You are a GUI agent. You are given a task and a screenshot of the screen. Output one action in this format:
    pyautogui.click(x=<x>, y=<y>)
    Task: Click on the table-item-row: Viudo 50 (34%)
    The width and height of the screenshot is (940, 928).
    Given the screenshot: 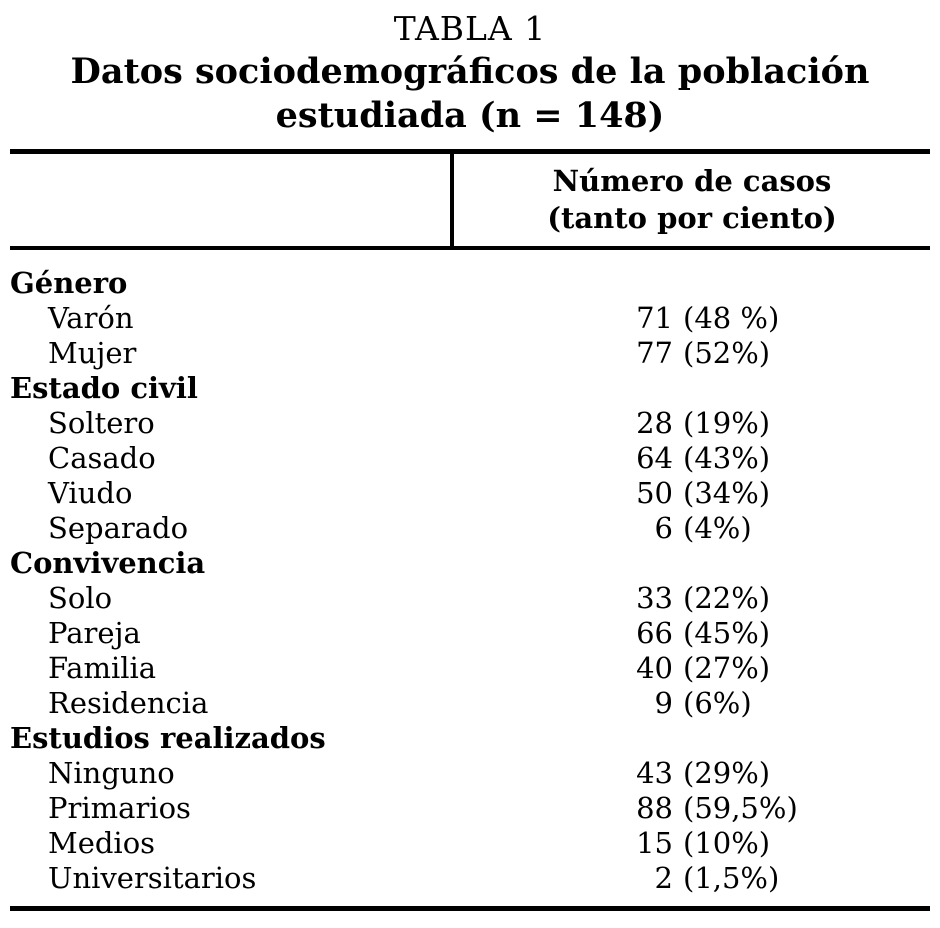 What is the action you would take?
    pyautogui.click(x=470, y=493)
    